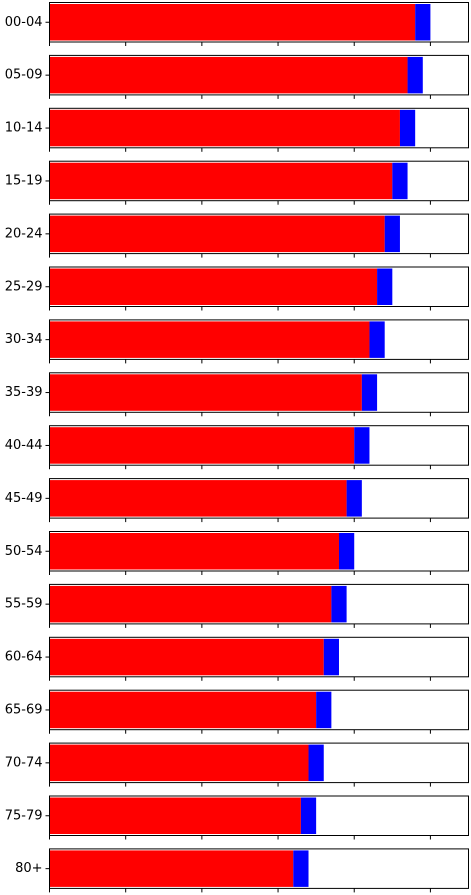 This screenshot has height=895, width=471. I want to click on panel-15-19: 15-19, so click(237, 182).